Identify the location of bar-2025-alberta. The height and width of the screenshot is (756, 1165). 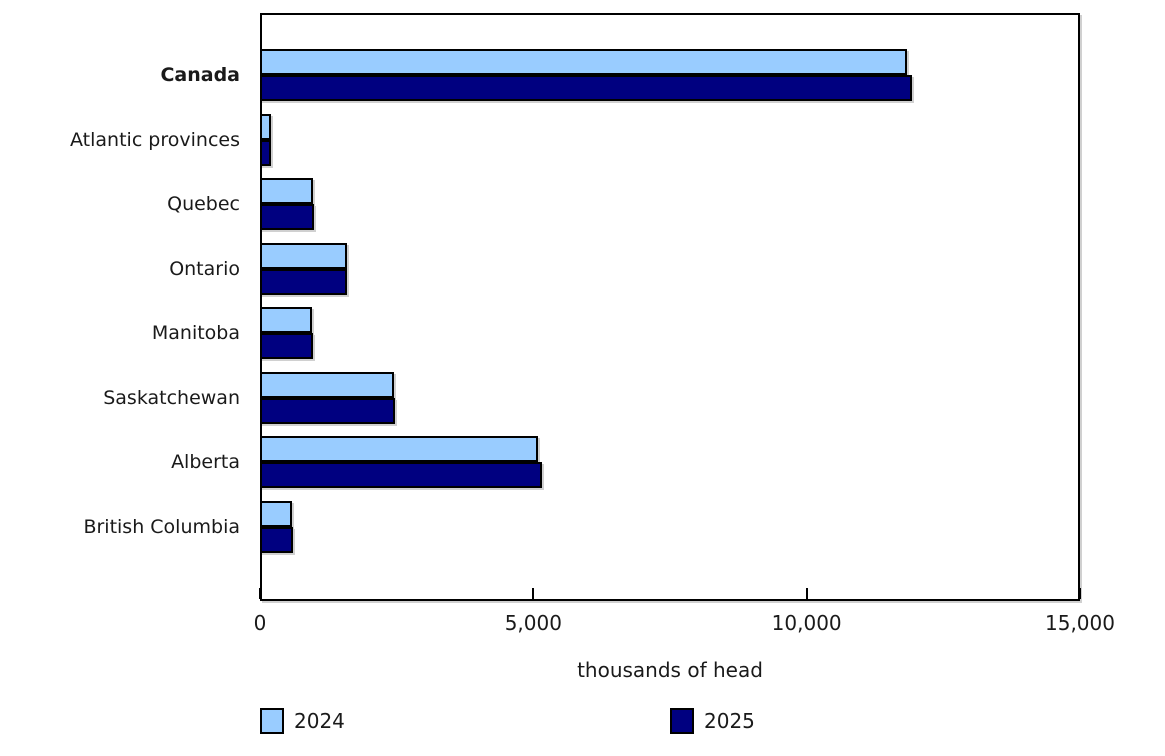
(401, 475).